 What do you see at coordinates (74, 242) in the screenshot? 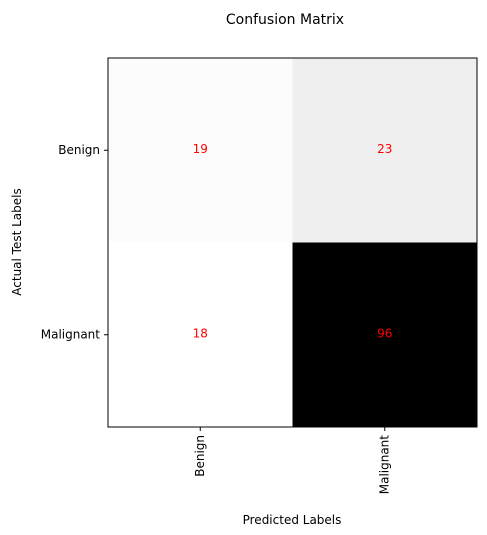
I see `y-axis-ticks: Benign Malignant` at bounding box center [74, 242].